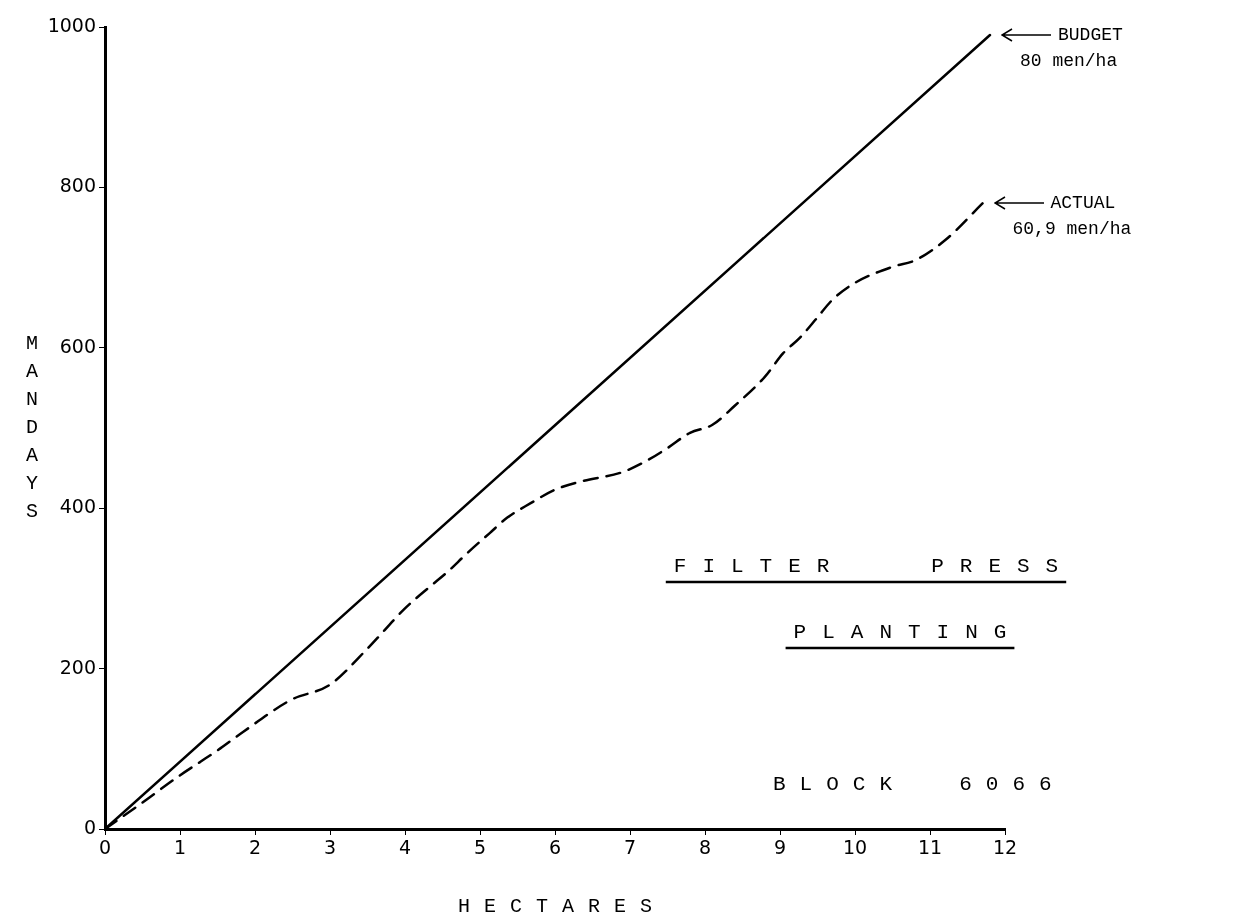  I want to click on x-tick-label: 8, so click(705, 847).